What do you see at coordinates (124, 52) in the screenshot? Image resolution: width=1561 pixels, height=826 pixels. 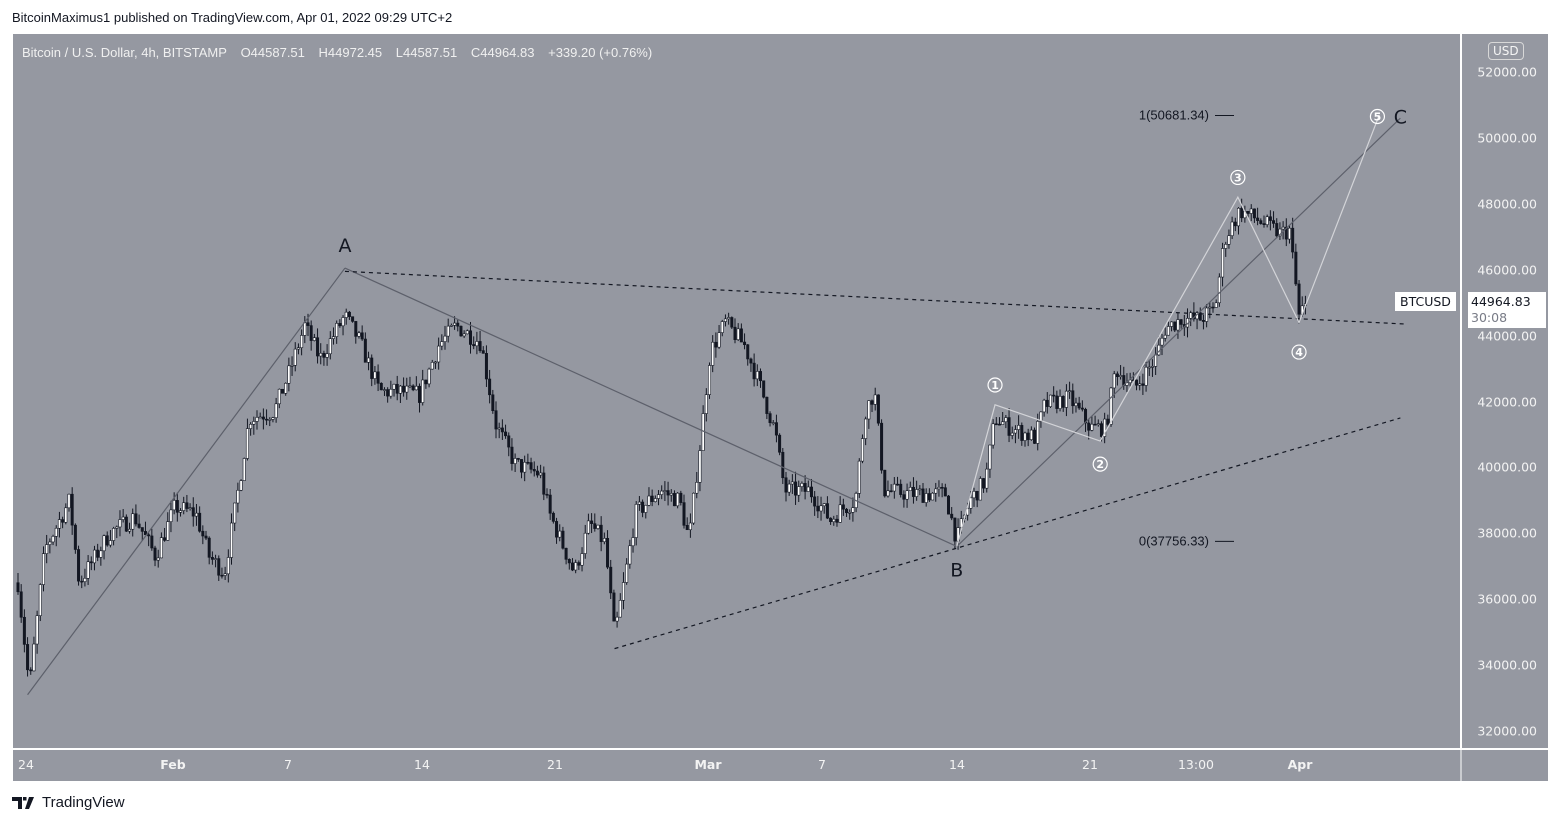 I see `symbol-title: Bitcoin / U.S. Dollar, 4h, BITSTAMP` at bounding box center [124, 52].